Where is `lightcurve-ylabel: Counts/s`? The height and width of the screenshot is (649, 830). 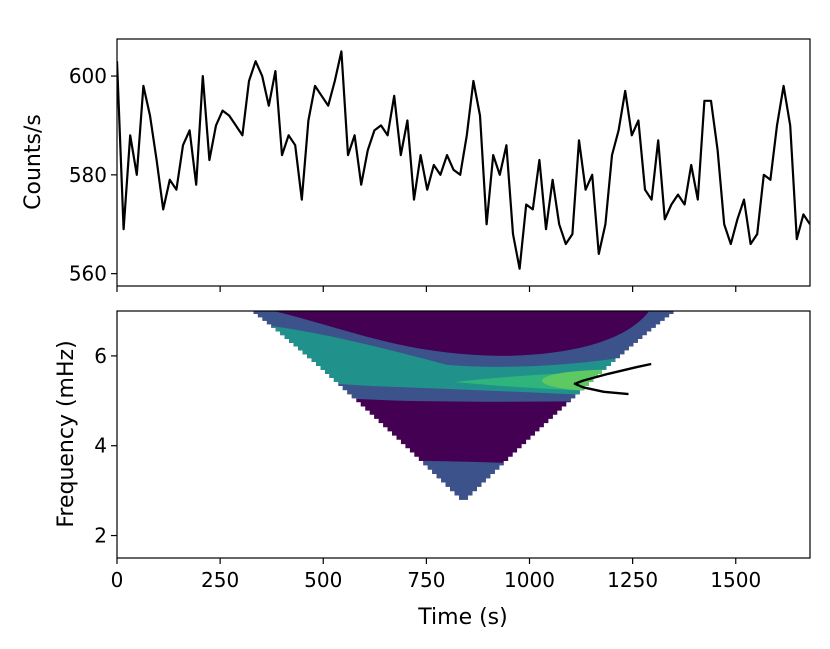 lightcurve-ylabel: Counts/s is located at coordinates (33, 162).